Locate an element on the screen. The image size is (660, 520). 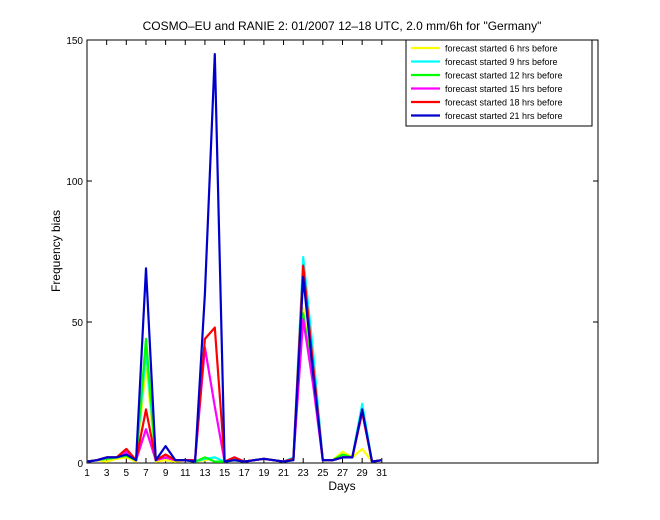
legend-entry: forecast started 9 hrs before is located at coordinates (501, 62).